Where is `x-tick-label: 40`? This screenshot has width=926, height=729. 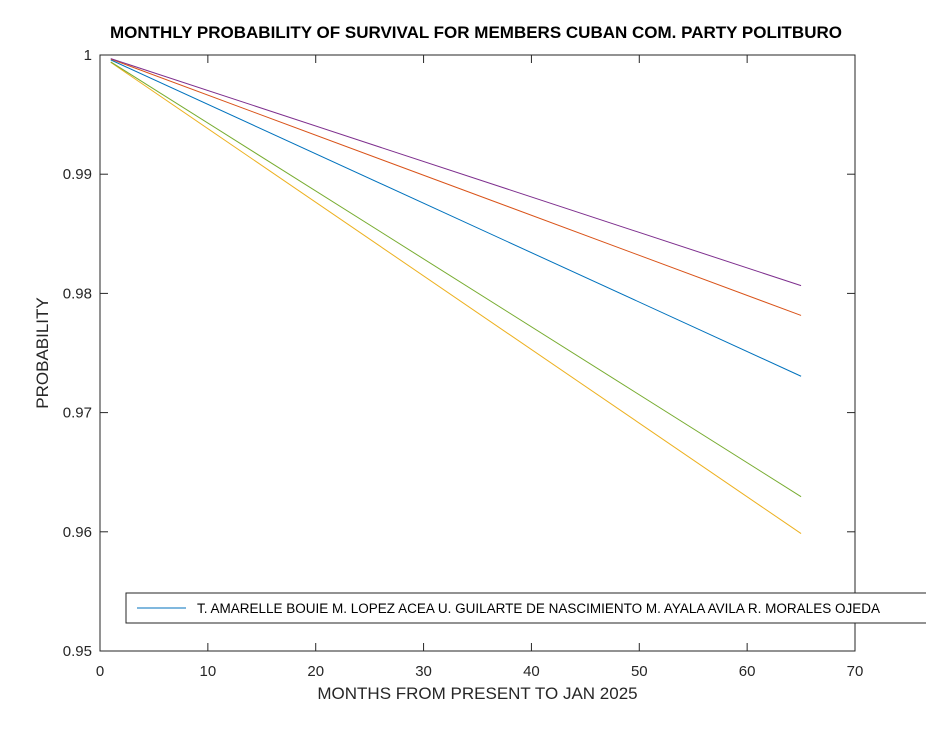
x-tick-label: 40 is located at coordinates (531, 671).